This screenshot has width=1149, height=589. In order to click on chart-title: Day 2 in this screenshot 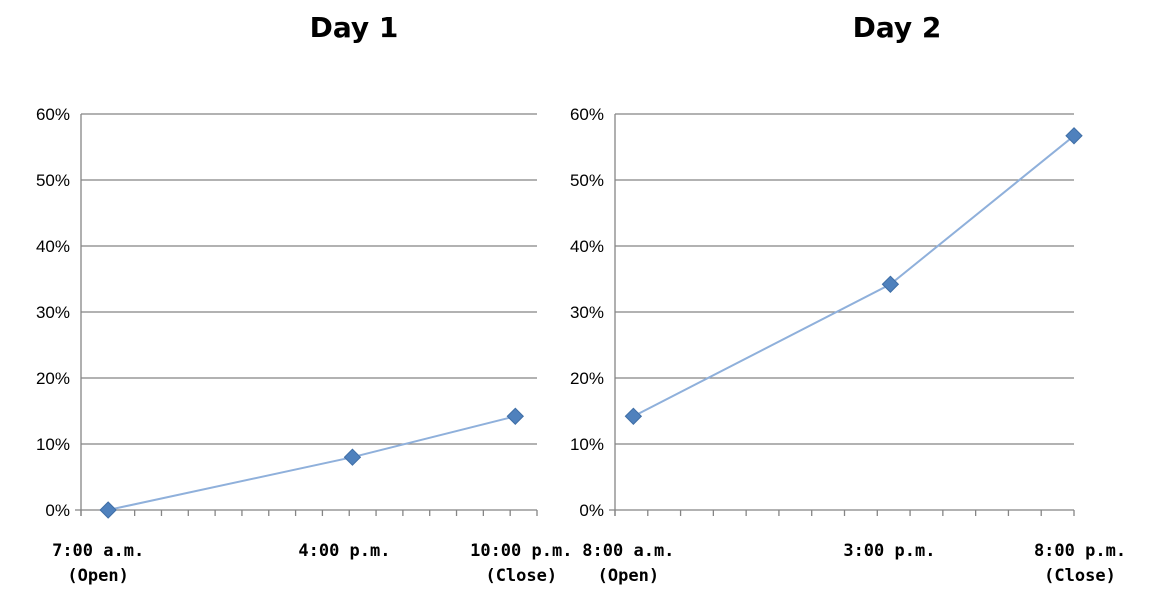, I will do `click(897, 27)`.